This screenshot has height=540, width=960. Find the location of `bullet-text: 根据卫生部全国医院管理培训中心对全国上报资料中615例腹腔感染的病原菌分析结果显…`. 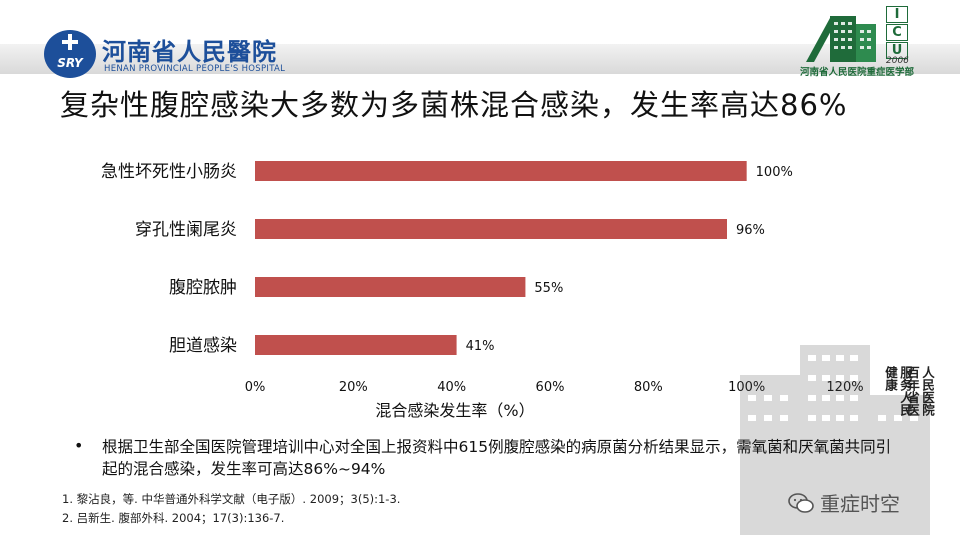

bullet-text: 根据卫生部全国医院管理培训中心对全国上报资料中615例腹腔感染的病原菌分析结果显… is located at coordinates (487, 458).